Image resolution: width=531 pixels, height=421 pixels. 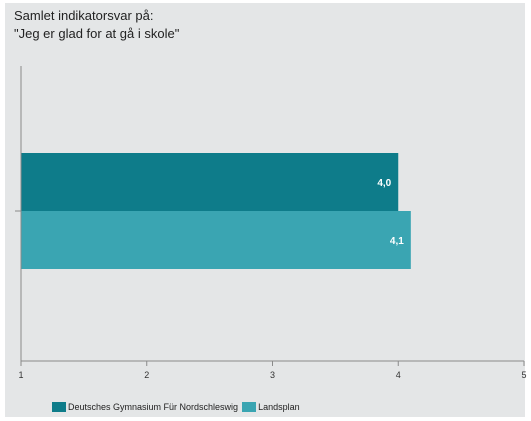 I want to click on x-tick-label-2: 2, so click(x=146, y=375).